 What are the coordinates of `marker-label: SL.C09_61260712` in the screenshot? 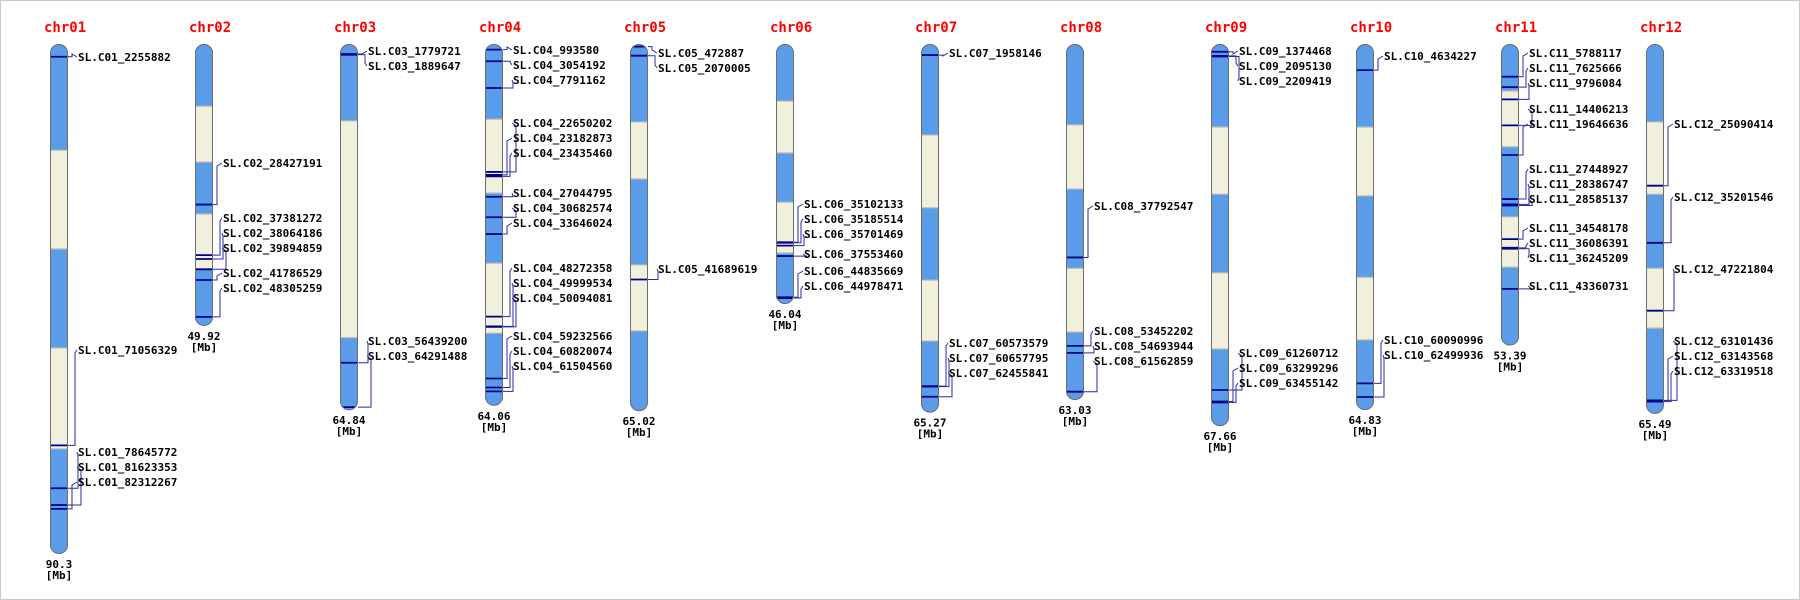 It's located at (1288, 353).